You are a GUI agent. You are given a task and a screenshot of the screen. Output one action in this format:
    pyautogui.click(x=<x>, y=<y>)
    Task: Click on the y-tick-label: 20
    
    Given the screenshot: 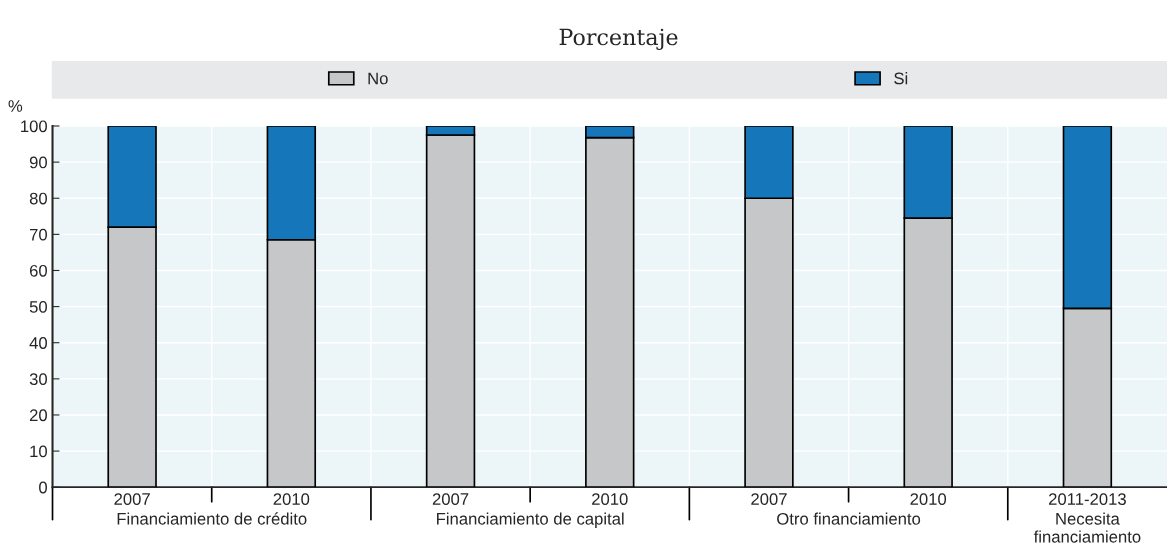 What is the action you would take?
    pyautogui.click(x=38, y=415)
    